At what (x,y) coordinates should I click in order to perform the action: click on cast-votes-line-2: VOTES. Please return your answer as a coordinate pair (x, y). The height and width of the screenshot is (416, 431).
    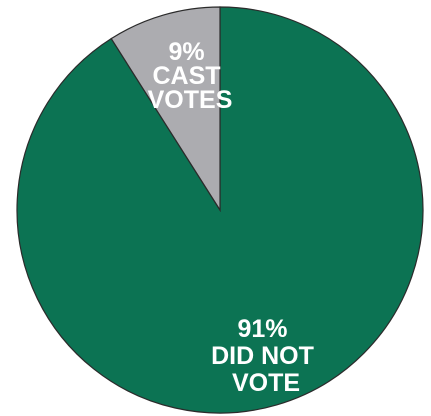
    Looking at the image, I should click on (190, 100).